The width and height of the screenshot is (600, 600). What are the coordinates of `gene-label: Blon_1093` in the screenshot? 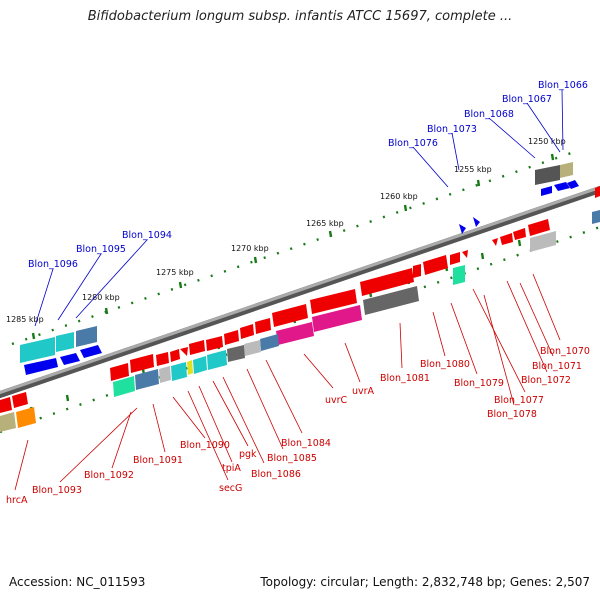 It's located at (57, 490).